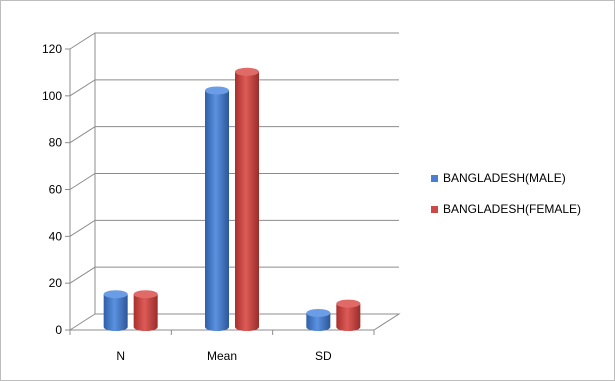  What do you see at coordinates (52, 96) in the screenshot?
I see `y-tick-label: 100` at bounding box center [52, 96].